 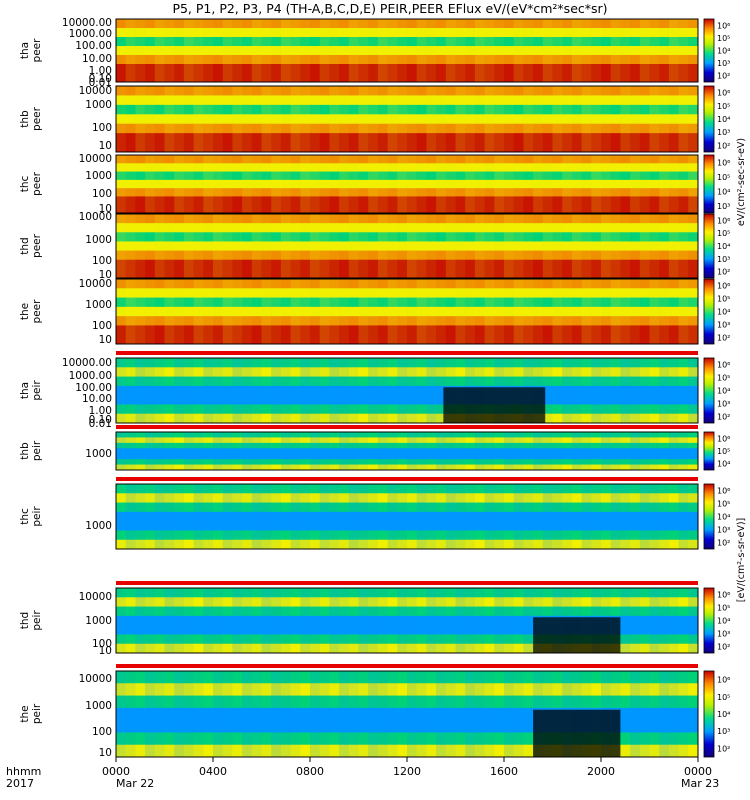 What do you see at coordinates (577, 635) in the screenshot?
I see `dense-plasma-region` at bounding box center [577, 635].